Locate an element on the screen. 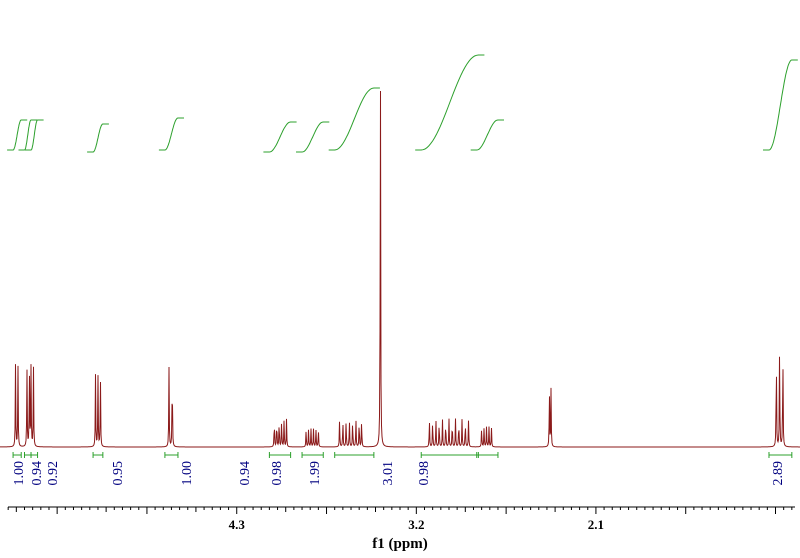 Image resolution: width=800 pixels, height=558 pixels. integral-value-1: 0.94 is located at coordinates (37, 473).